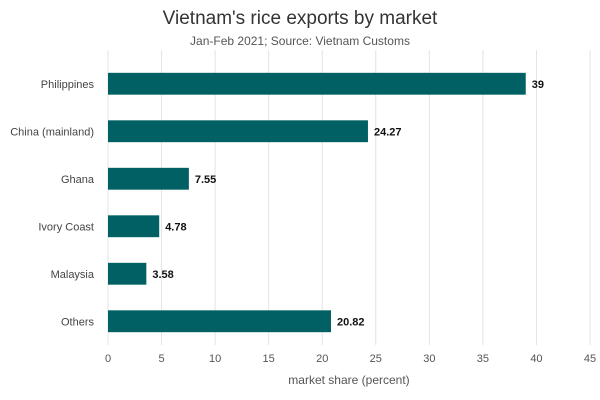 The image size is (600, 400). Describe the element at coordinates (300, 41) in the screenshot. I see `chart-subtitle: Jan-Feb 2021; Source: Vietnam Customs` at that location.